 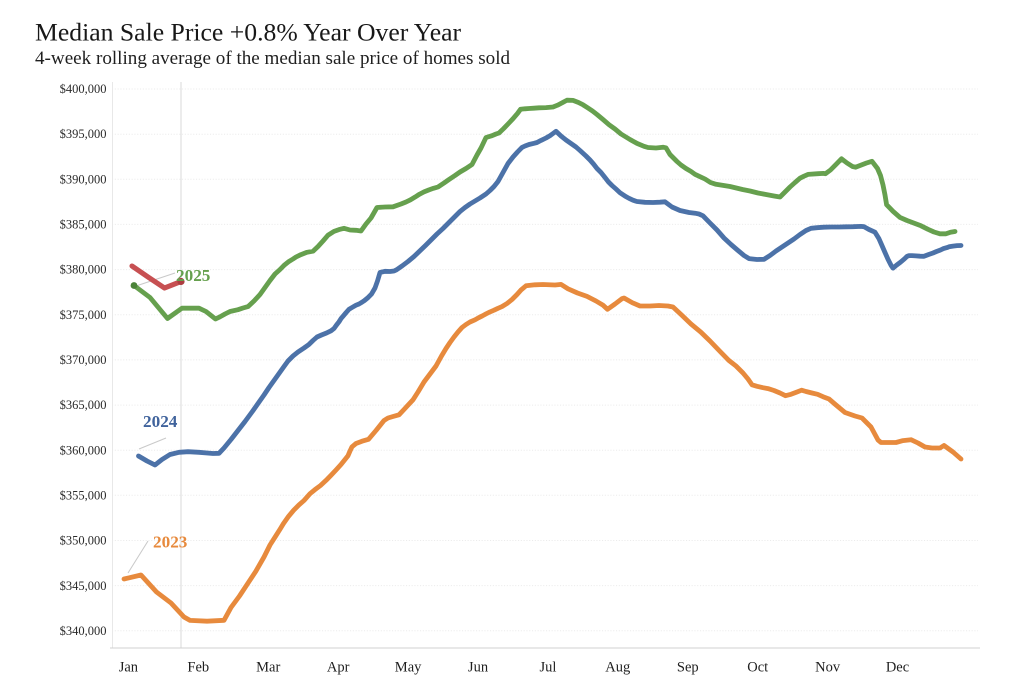 I want to click on svg-text: $340,000, so click(x=83, y=631).